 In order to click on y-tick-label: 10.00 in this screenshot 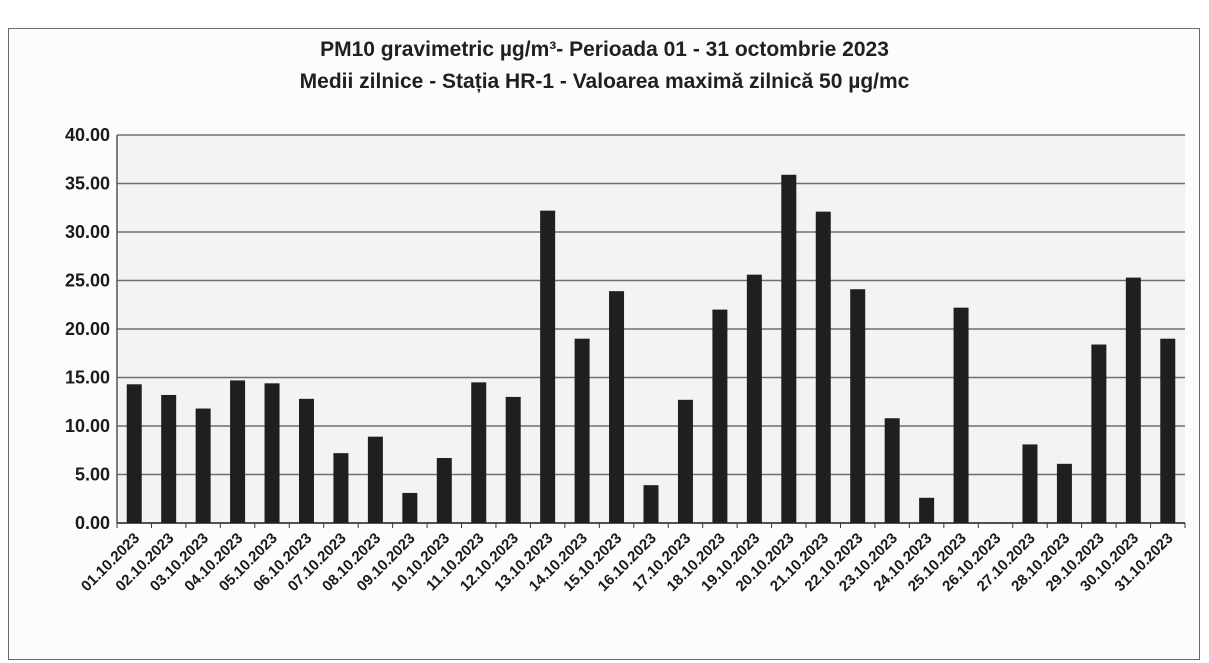, I will do `click(87, 426)`.